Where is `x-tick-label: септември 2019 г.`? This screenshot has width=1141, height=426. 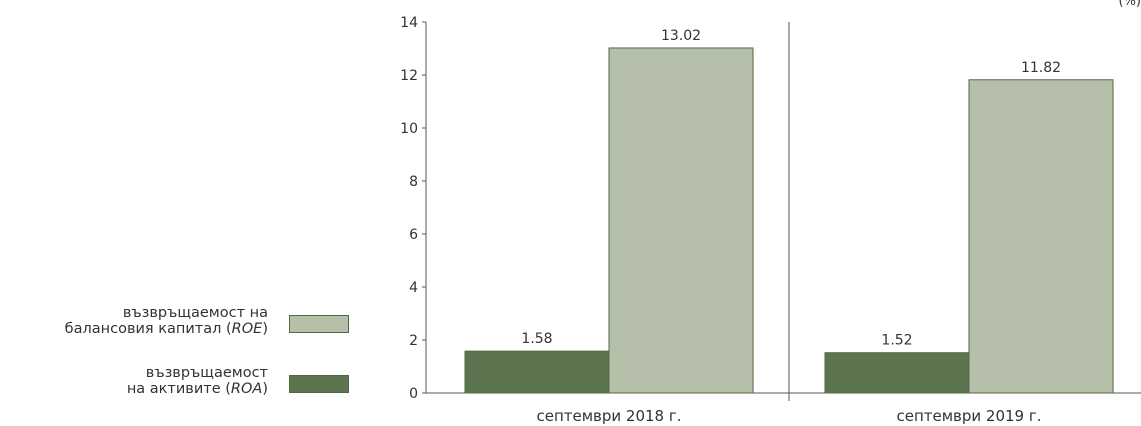 x-tick-label: септември 2019 г. is located at coordinates (968, 416).